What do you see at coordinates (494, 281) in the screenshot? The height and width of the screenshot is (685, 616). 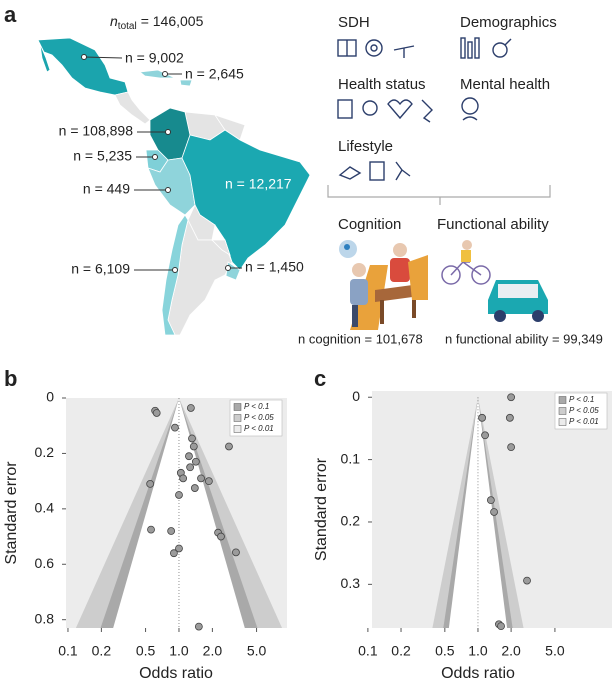 I see `functional-illustration` at bounding box center [494, 281].